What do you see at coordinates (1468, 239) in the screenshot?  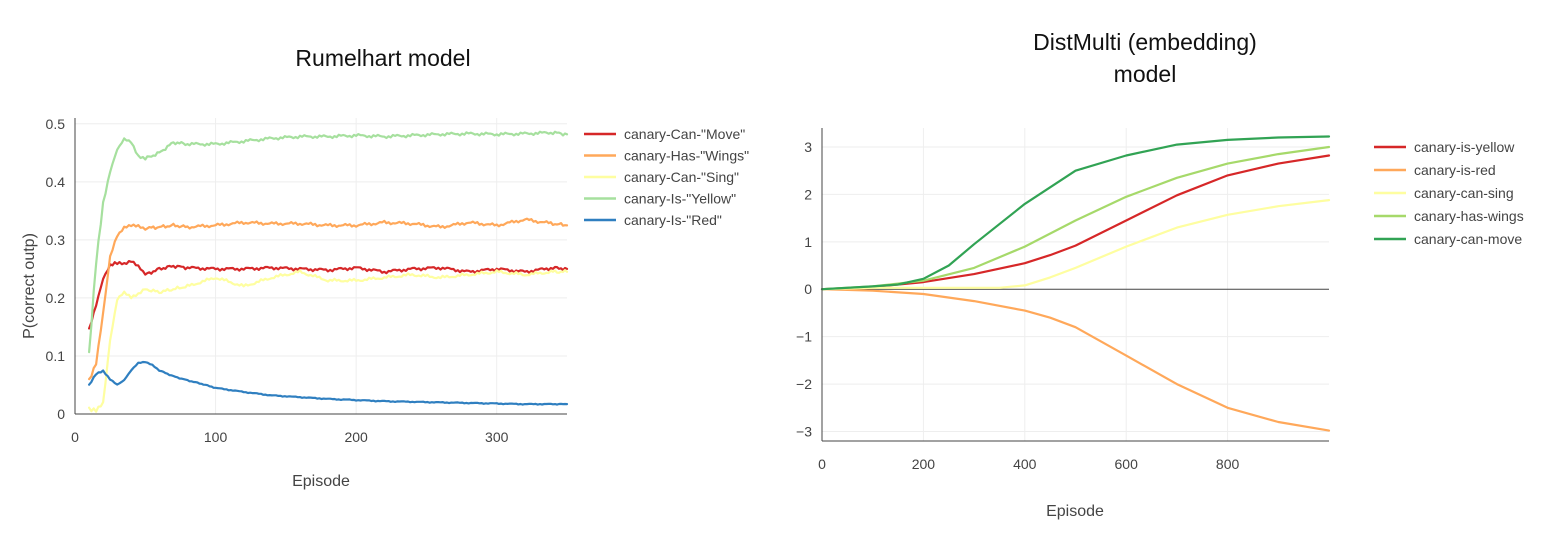 I see `distmulti-legend-label: canary-can-move` at bounding box center [1468, 239].